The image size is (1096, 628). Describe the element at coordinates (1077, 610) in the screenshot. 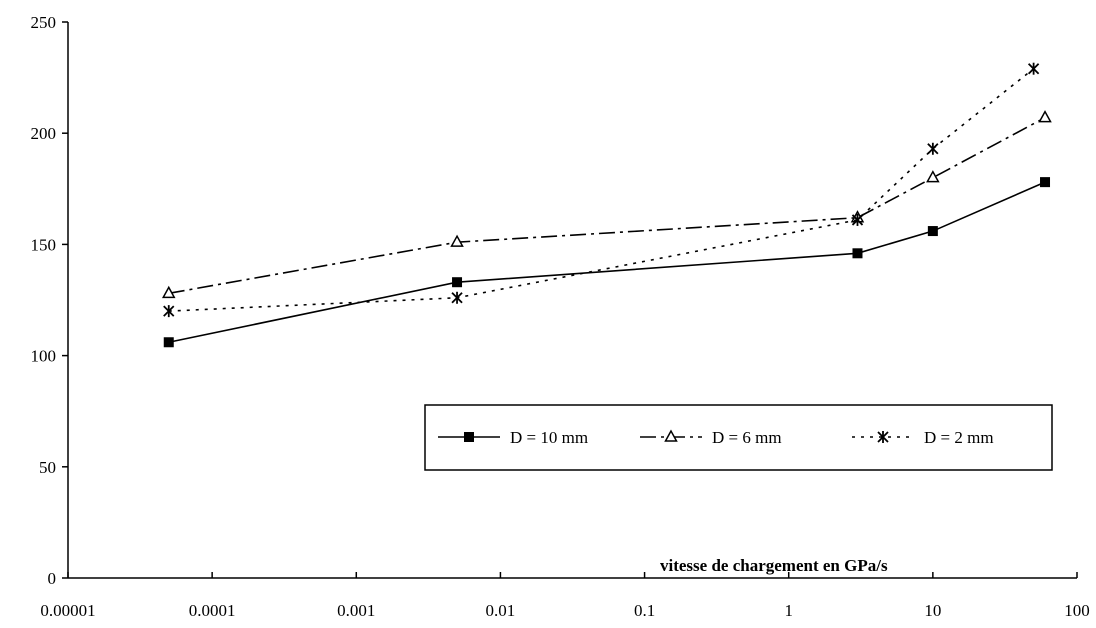

I see `x-tick-label: 100` at that location.